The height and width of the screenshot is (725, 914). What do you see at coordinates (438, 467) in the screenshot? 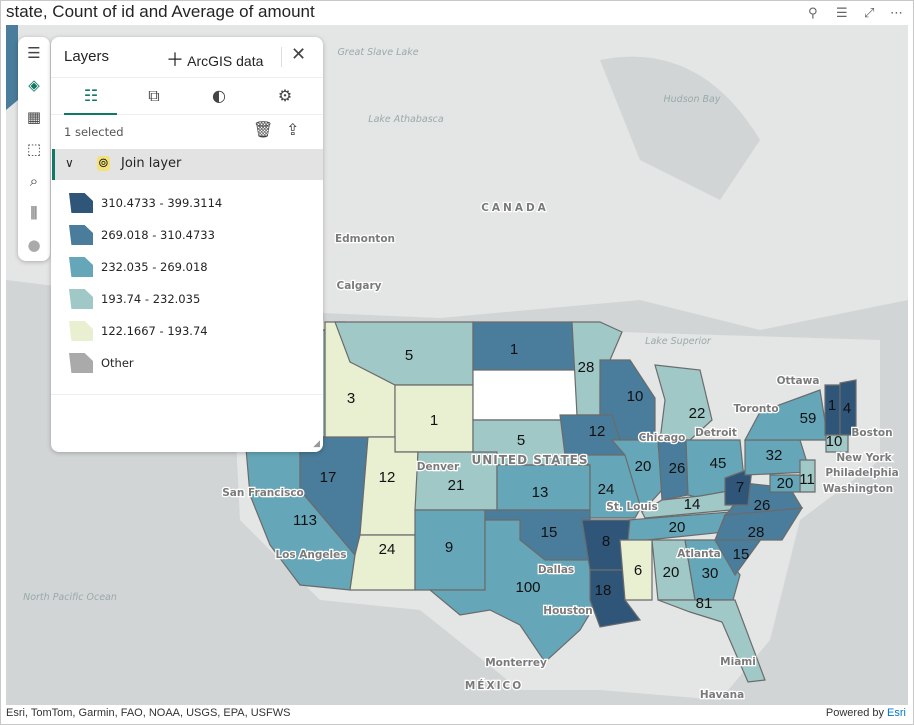
I see `city-label: Denver` at bounding box center [438, 467].